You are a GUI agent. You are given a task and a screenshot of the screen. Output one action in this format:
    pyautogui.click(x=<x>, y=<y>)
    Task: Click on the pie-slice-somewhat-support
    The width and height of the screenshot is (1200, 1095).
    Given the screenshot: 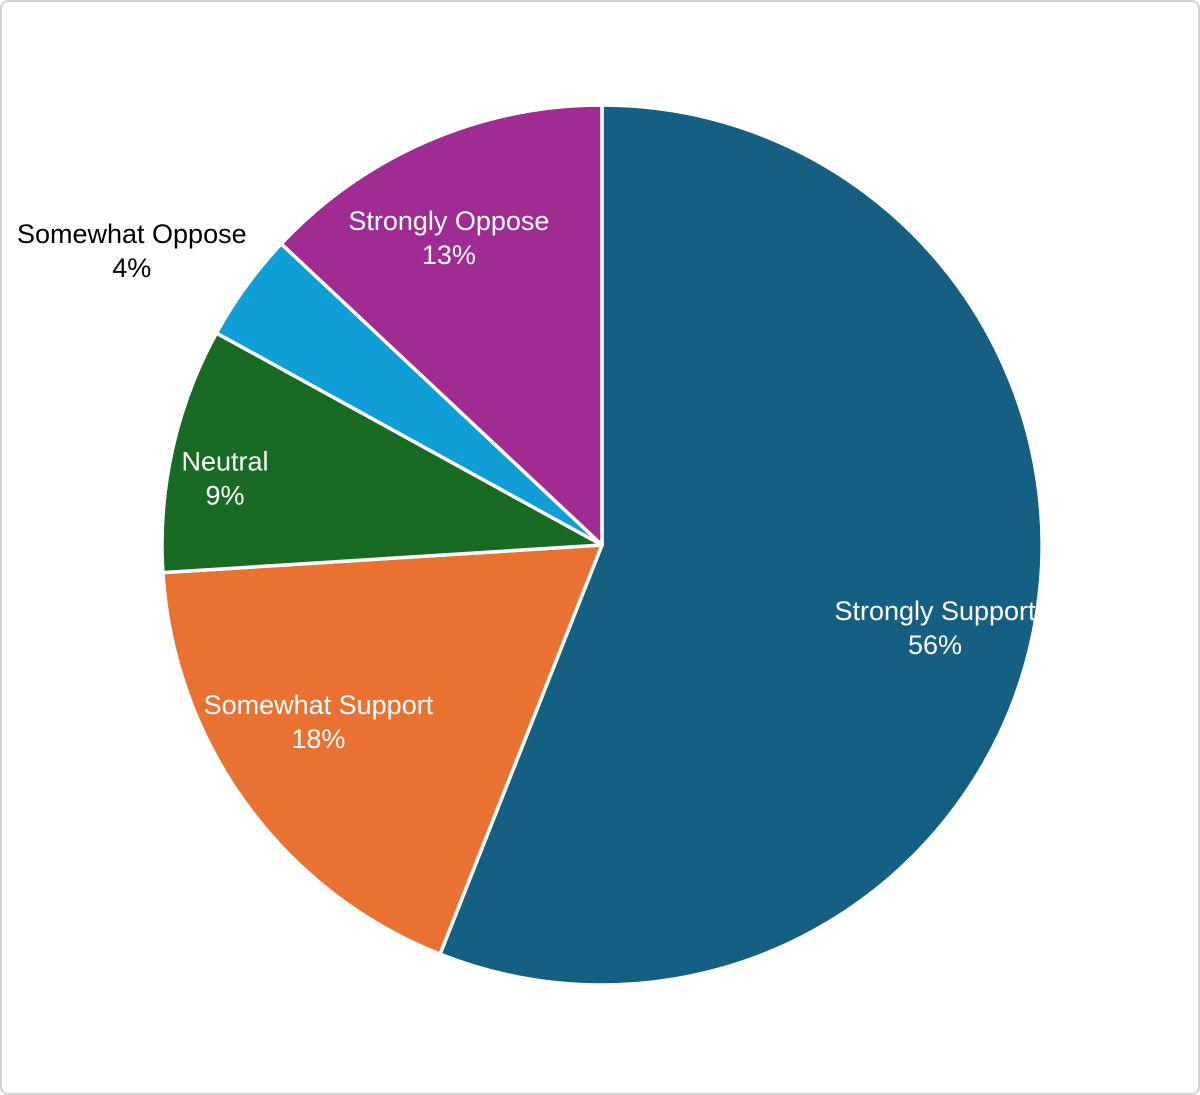 What is the action you would take?
    pyautogui.click(x=382, y=749)
    